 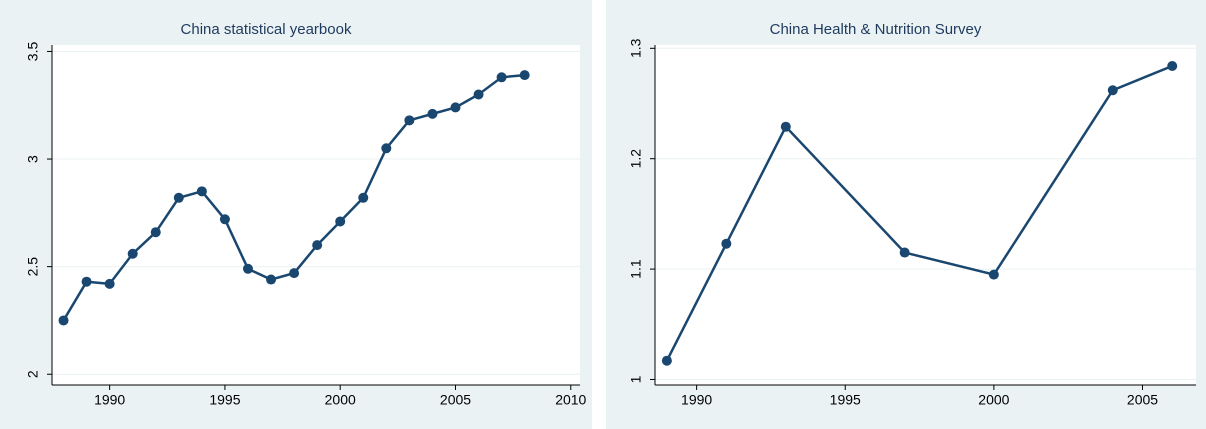 I want to click on x-tick-label: 2010, so click(x=570, y=400).